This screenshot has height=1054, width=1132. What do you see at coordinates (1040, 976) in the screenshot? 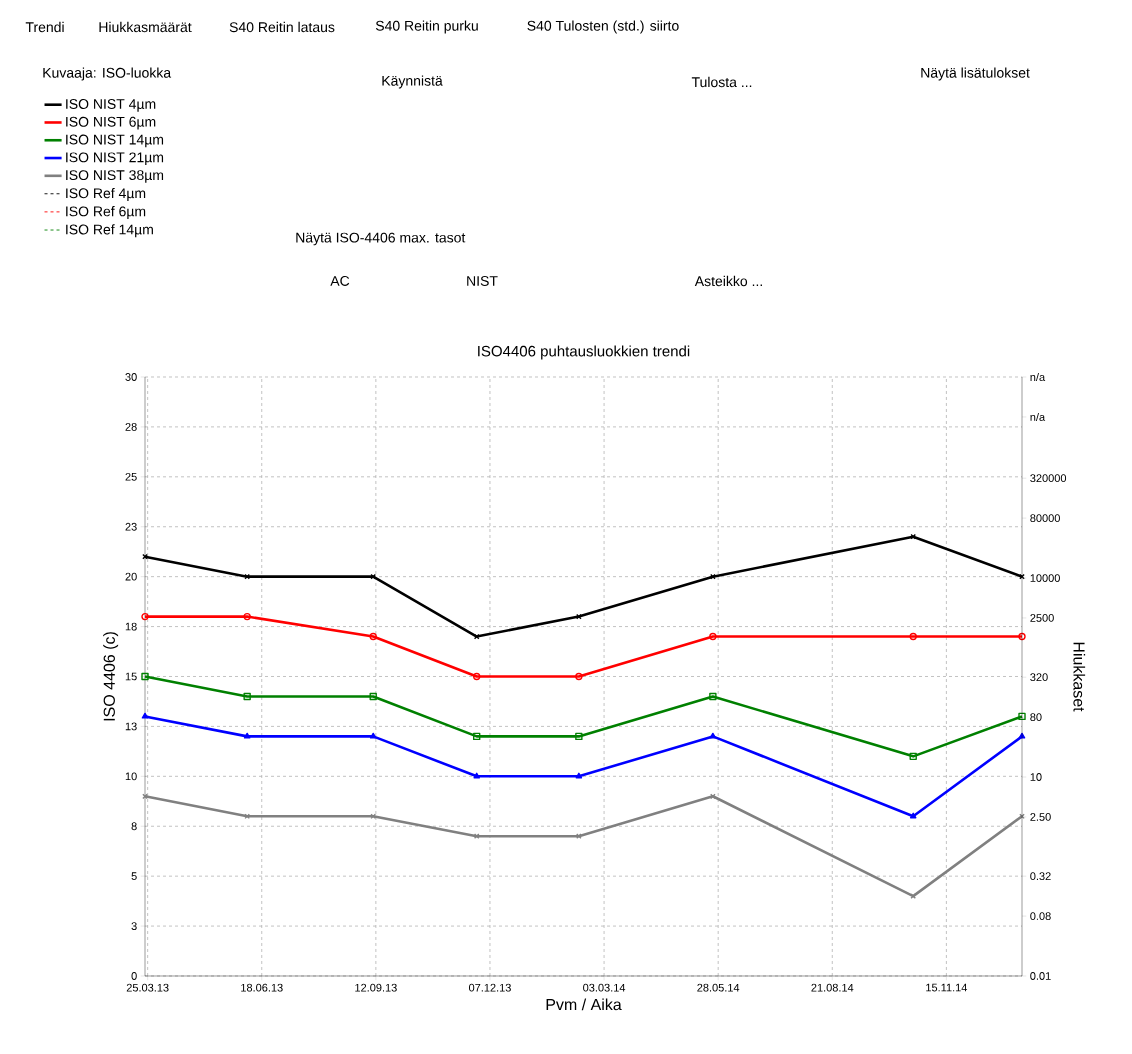
I see `y2-tick-label: 0.01` at bounding box center [1040, 976].